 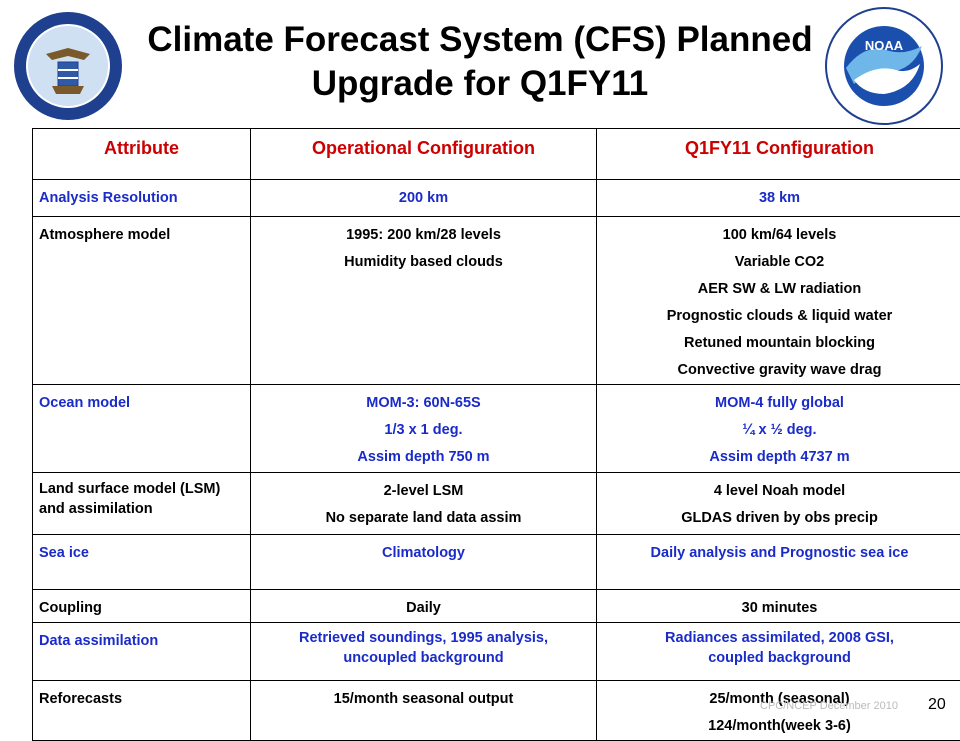 What do you see at coordinates (779, 289) in the screenshot?
I see `cell-line: AER SW & LW radiation` at bounding box center [779, 289].